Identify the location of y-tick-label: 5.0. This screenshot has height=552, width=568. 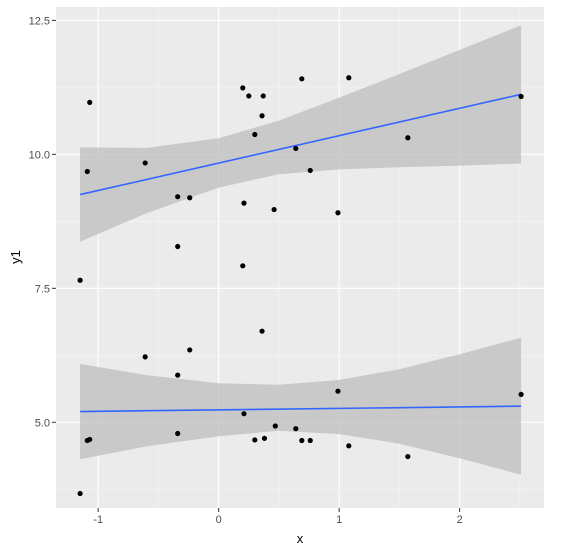
(42, 423).